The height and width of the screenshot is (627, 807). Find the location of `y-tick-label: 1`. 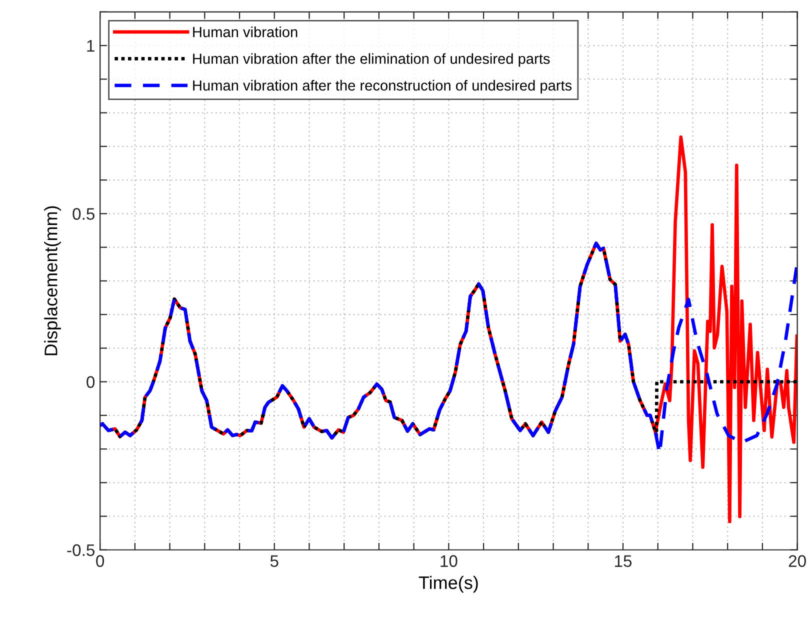

y-tick-label: 1 is located at coordinates (90, 46).